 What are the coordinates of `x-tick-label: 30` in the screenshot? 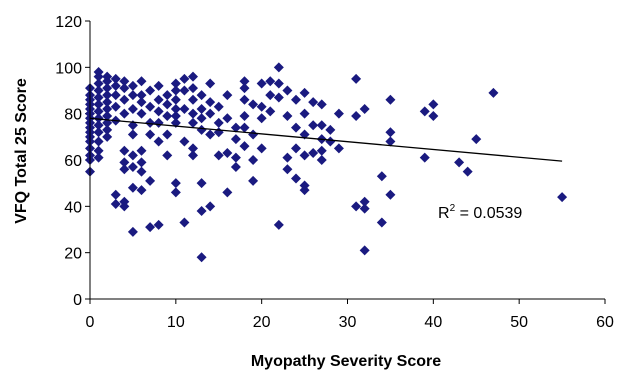 It's located at (348, 322).